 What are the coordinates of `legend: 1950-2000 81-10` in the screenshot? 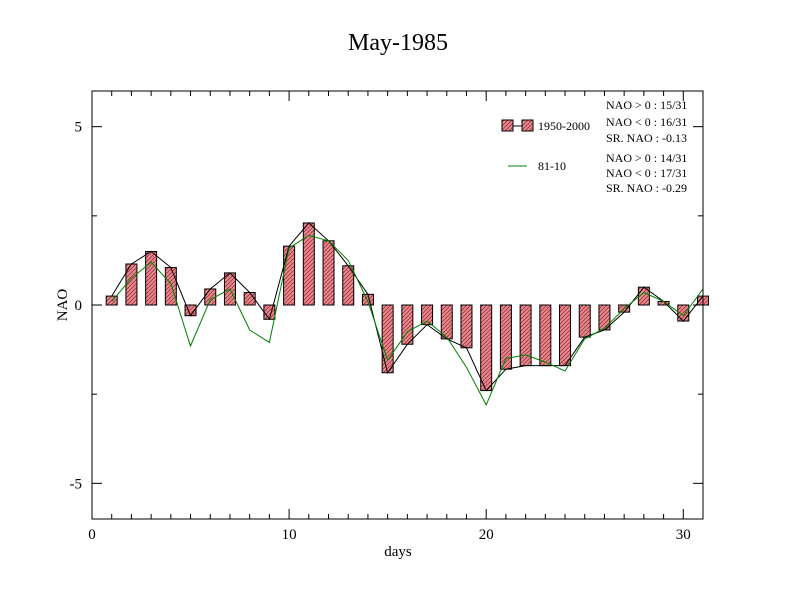 It's located at (545, 146).